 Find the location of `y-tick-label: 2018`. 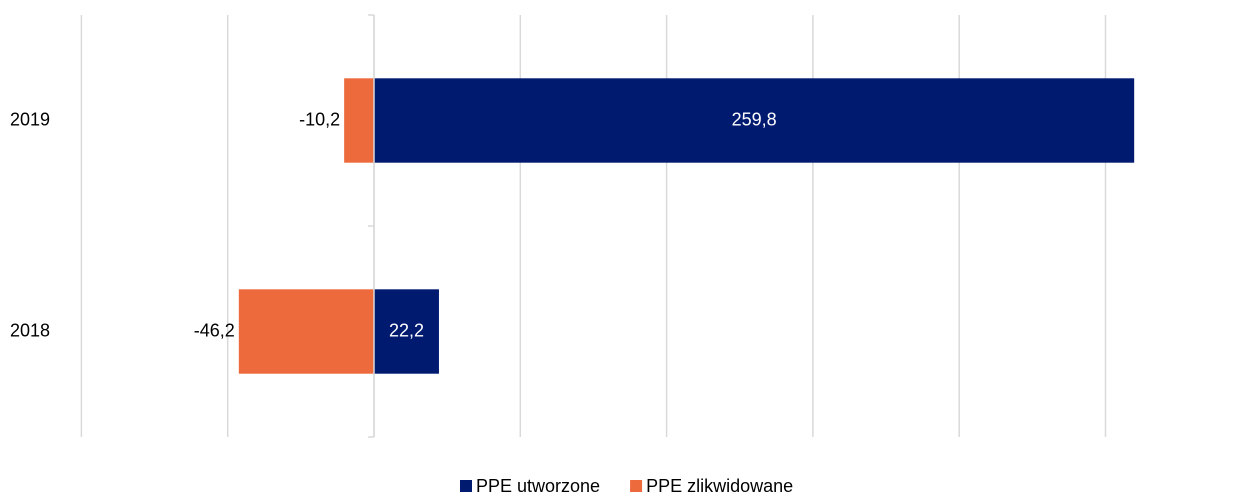

y-tick-label: 2018 is located at coordinates (30, 330).